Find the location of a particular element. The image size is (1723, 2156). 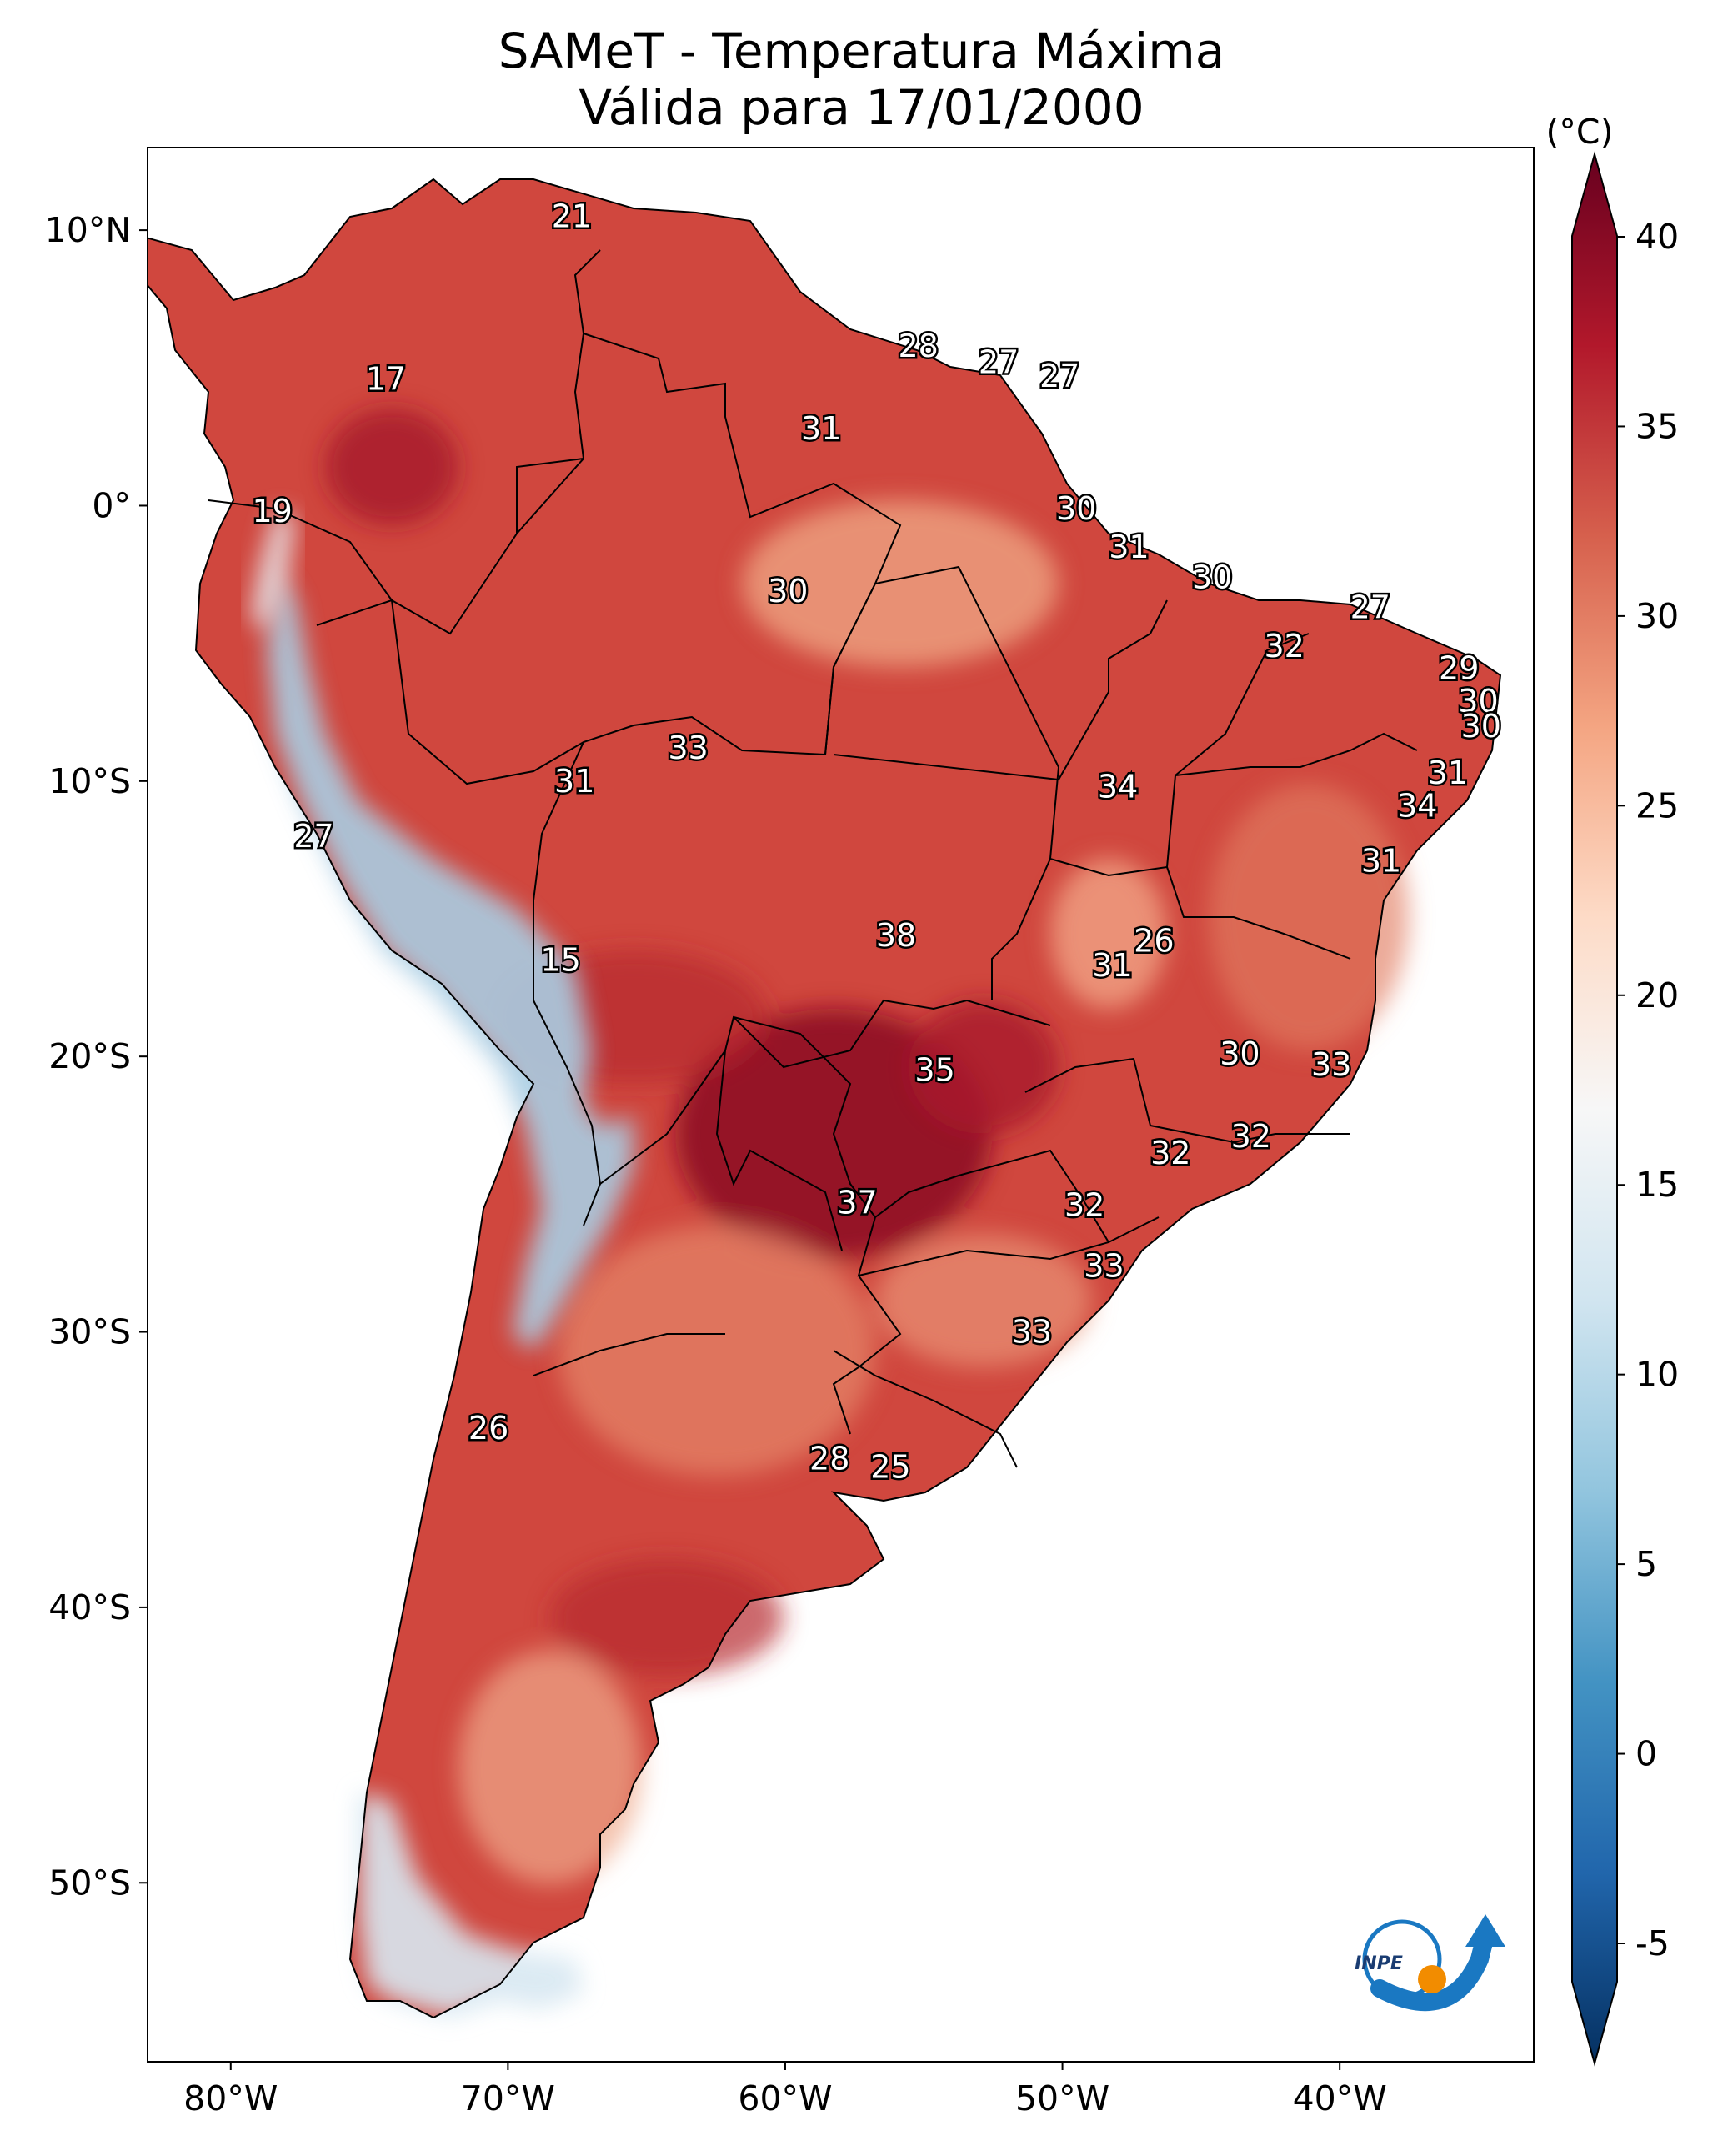

inpe-logo: INPE is located at coordinates (1430, 1963).